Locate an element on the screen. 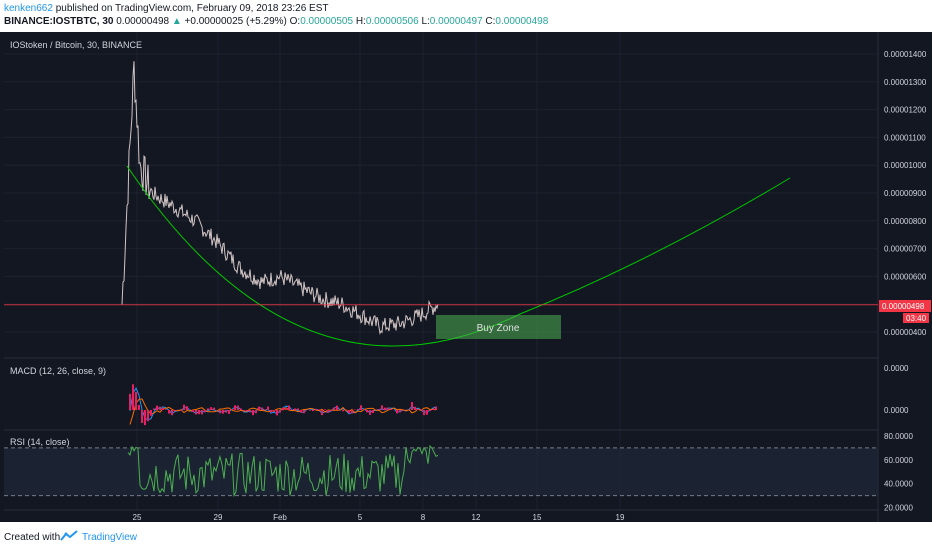  time-tick-label: 29 is located at coordinates (218, 517).